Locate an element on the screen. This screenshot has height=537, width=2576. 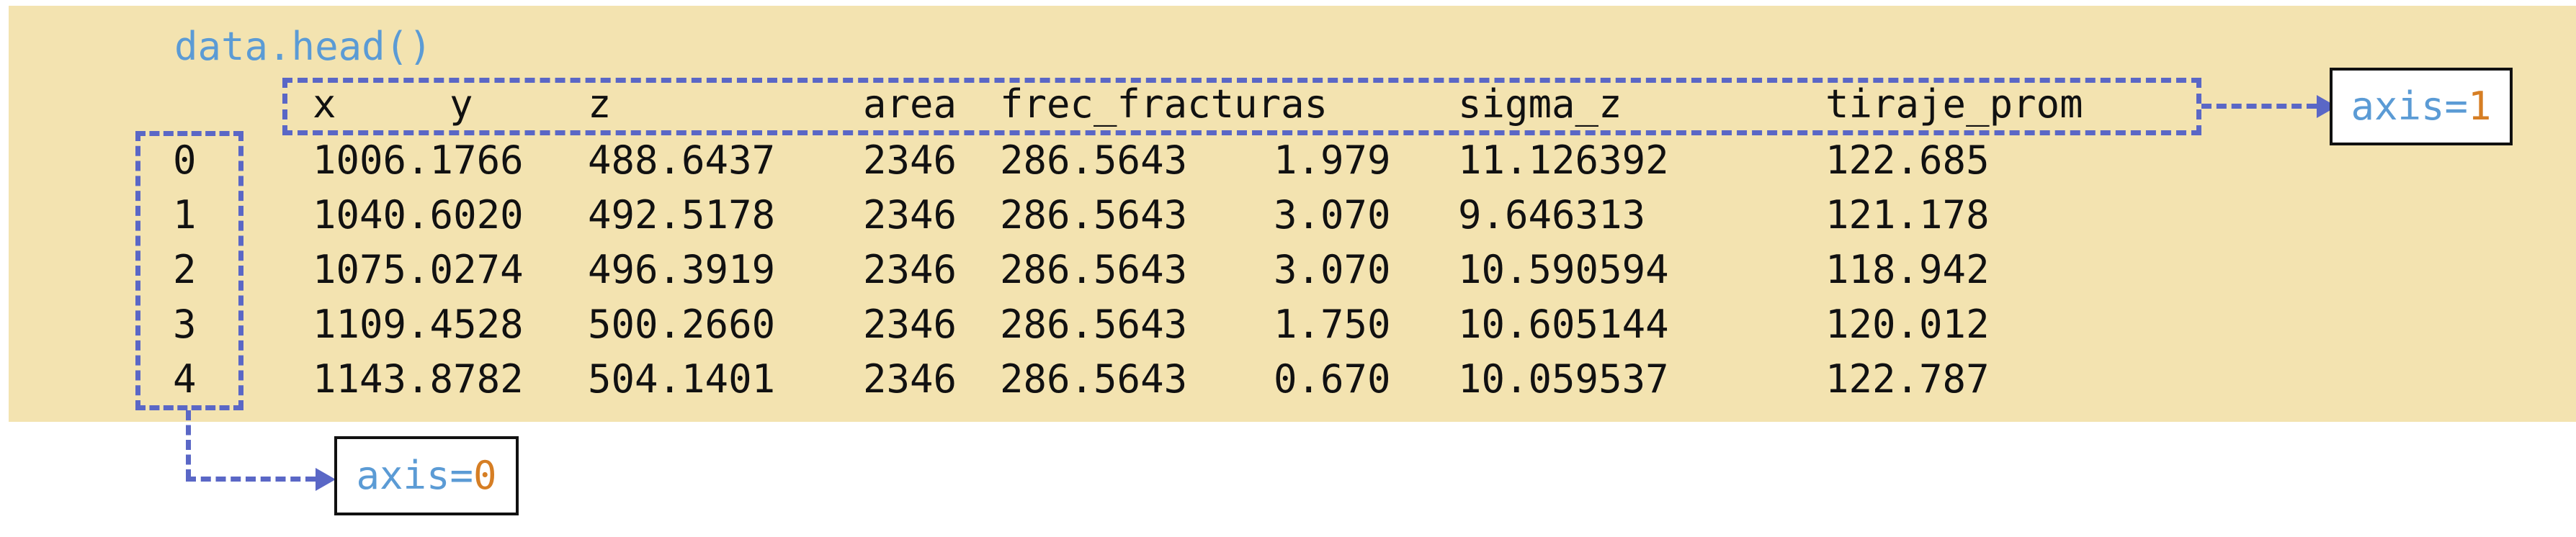
row-index-3: 3 is located at coordinates (185, 325).